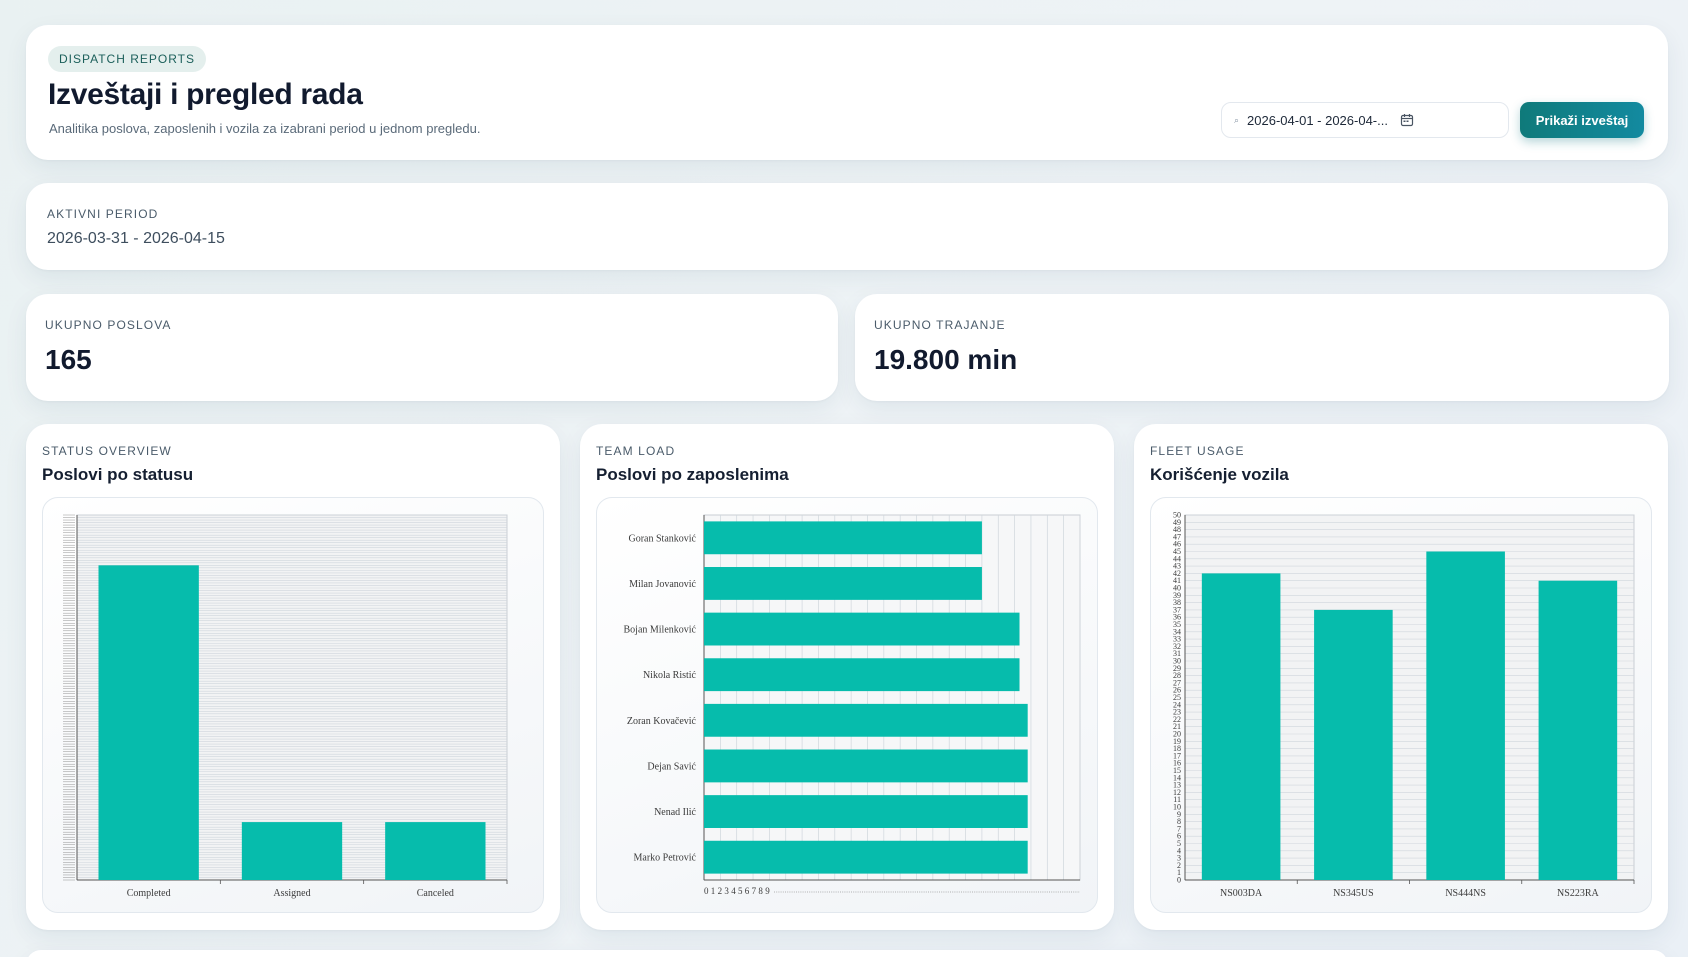 The height and width of the screenshot is (957, 1688). Describe the element at coordinates (1177, 588) in the screenshot. I see `y-tick-label: 40` at that location.